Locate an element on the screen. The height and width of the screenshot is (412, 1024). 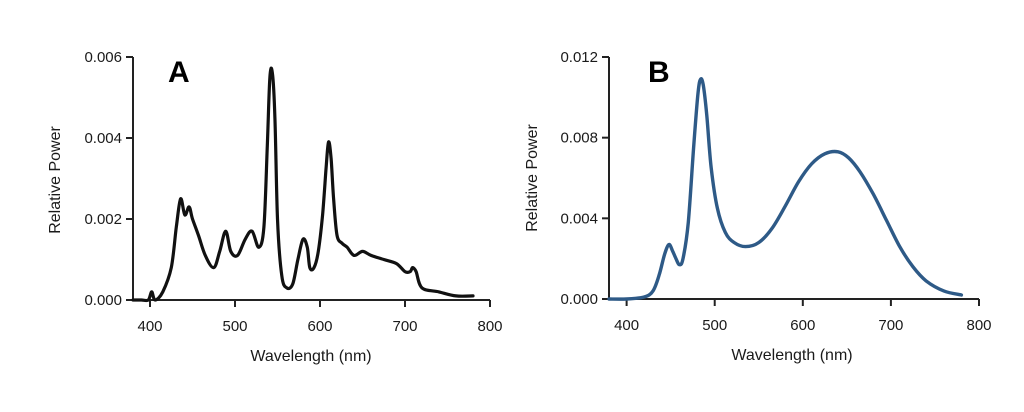
panel-b-x-tick-label: 800 is located at coordinates (978, 325).